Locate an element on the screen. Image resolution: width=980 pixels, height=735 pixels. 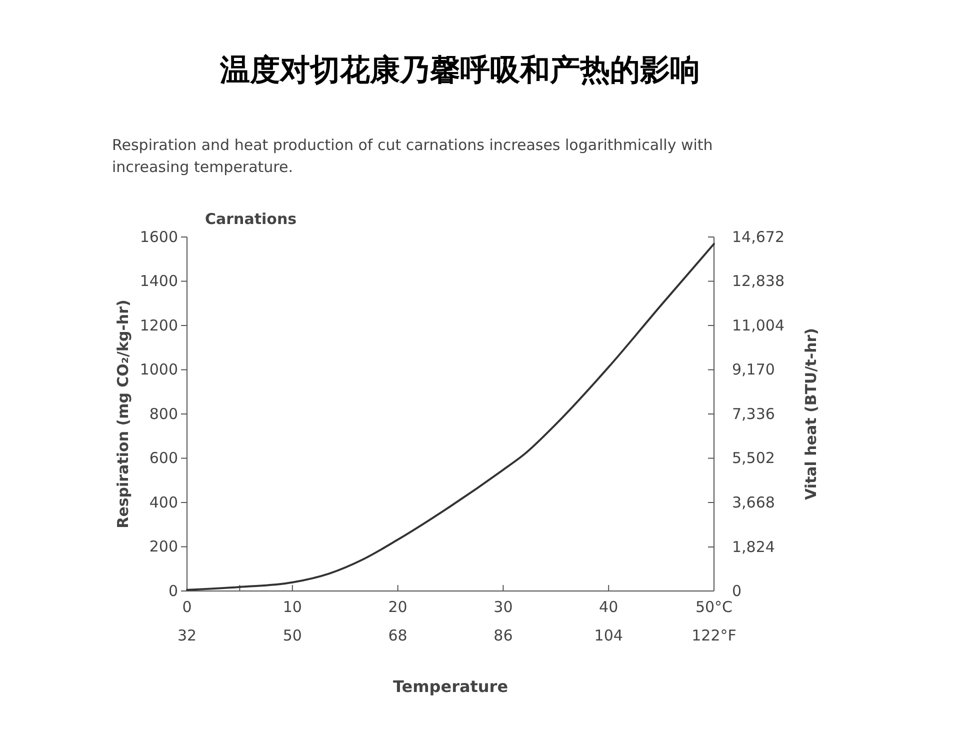
y2-tick-label: 11,004 is located at coordinates (758, 325).